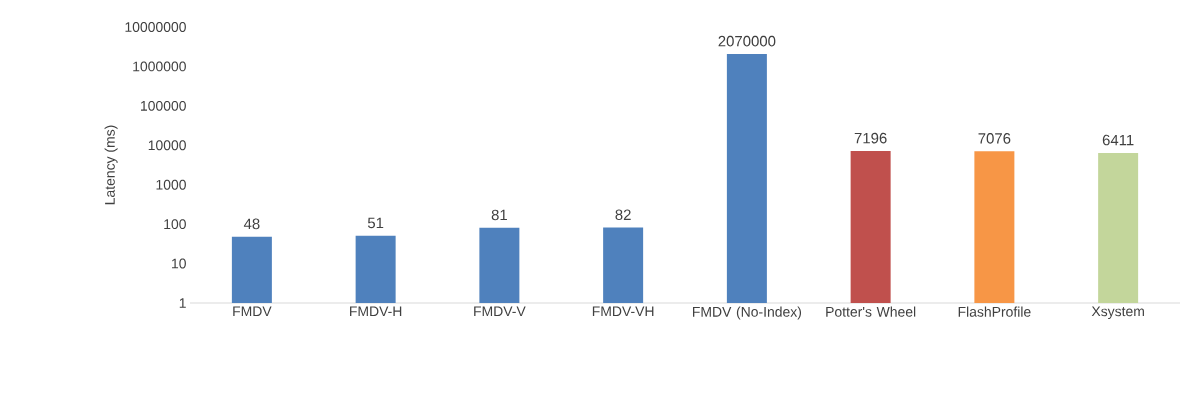 Image resolution: width=1200 pixels, height=394 pixels. What do you see at coordinates (375, 223) in the screenshot?
I see `data-label: 51` at bounding box center [375, 223].